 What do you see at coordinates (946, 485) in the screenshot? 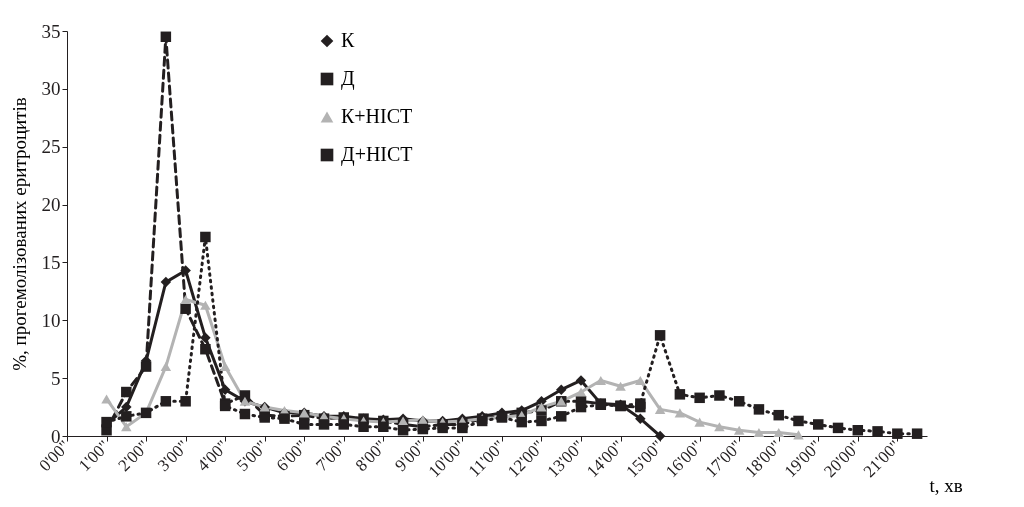
I see `x-axis-title: t, хв` at bounding box center [946, 485].